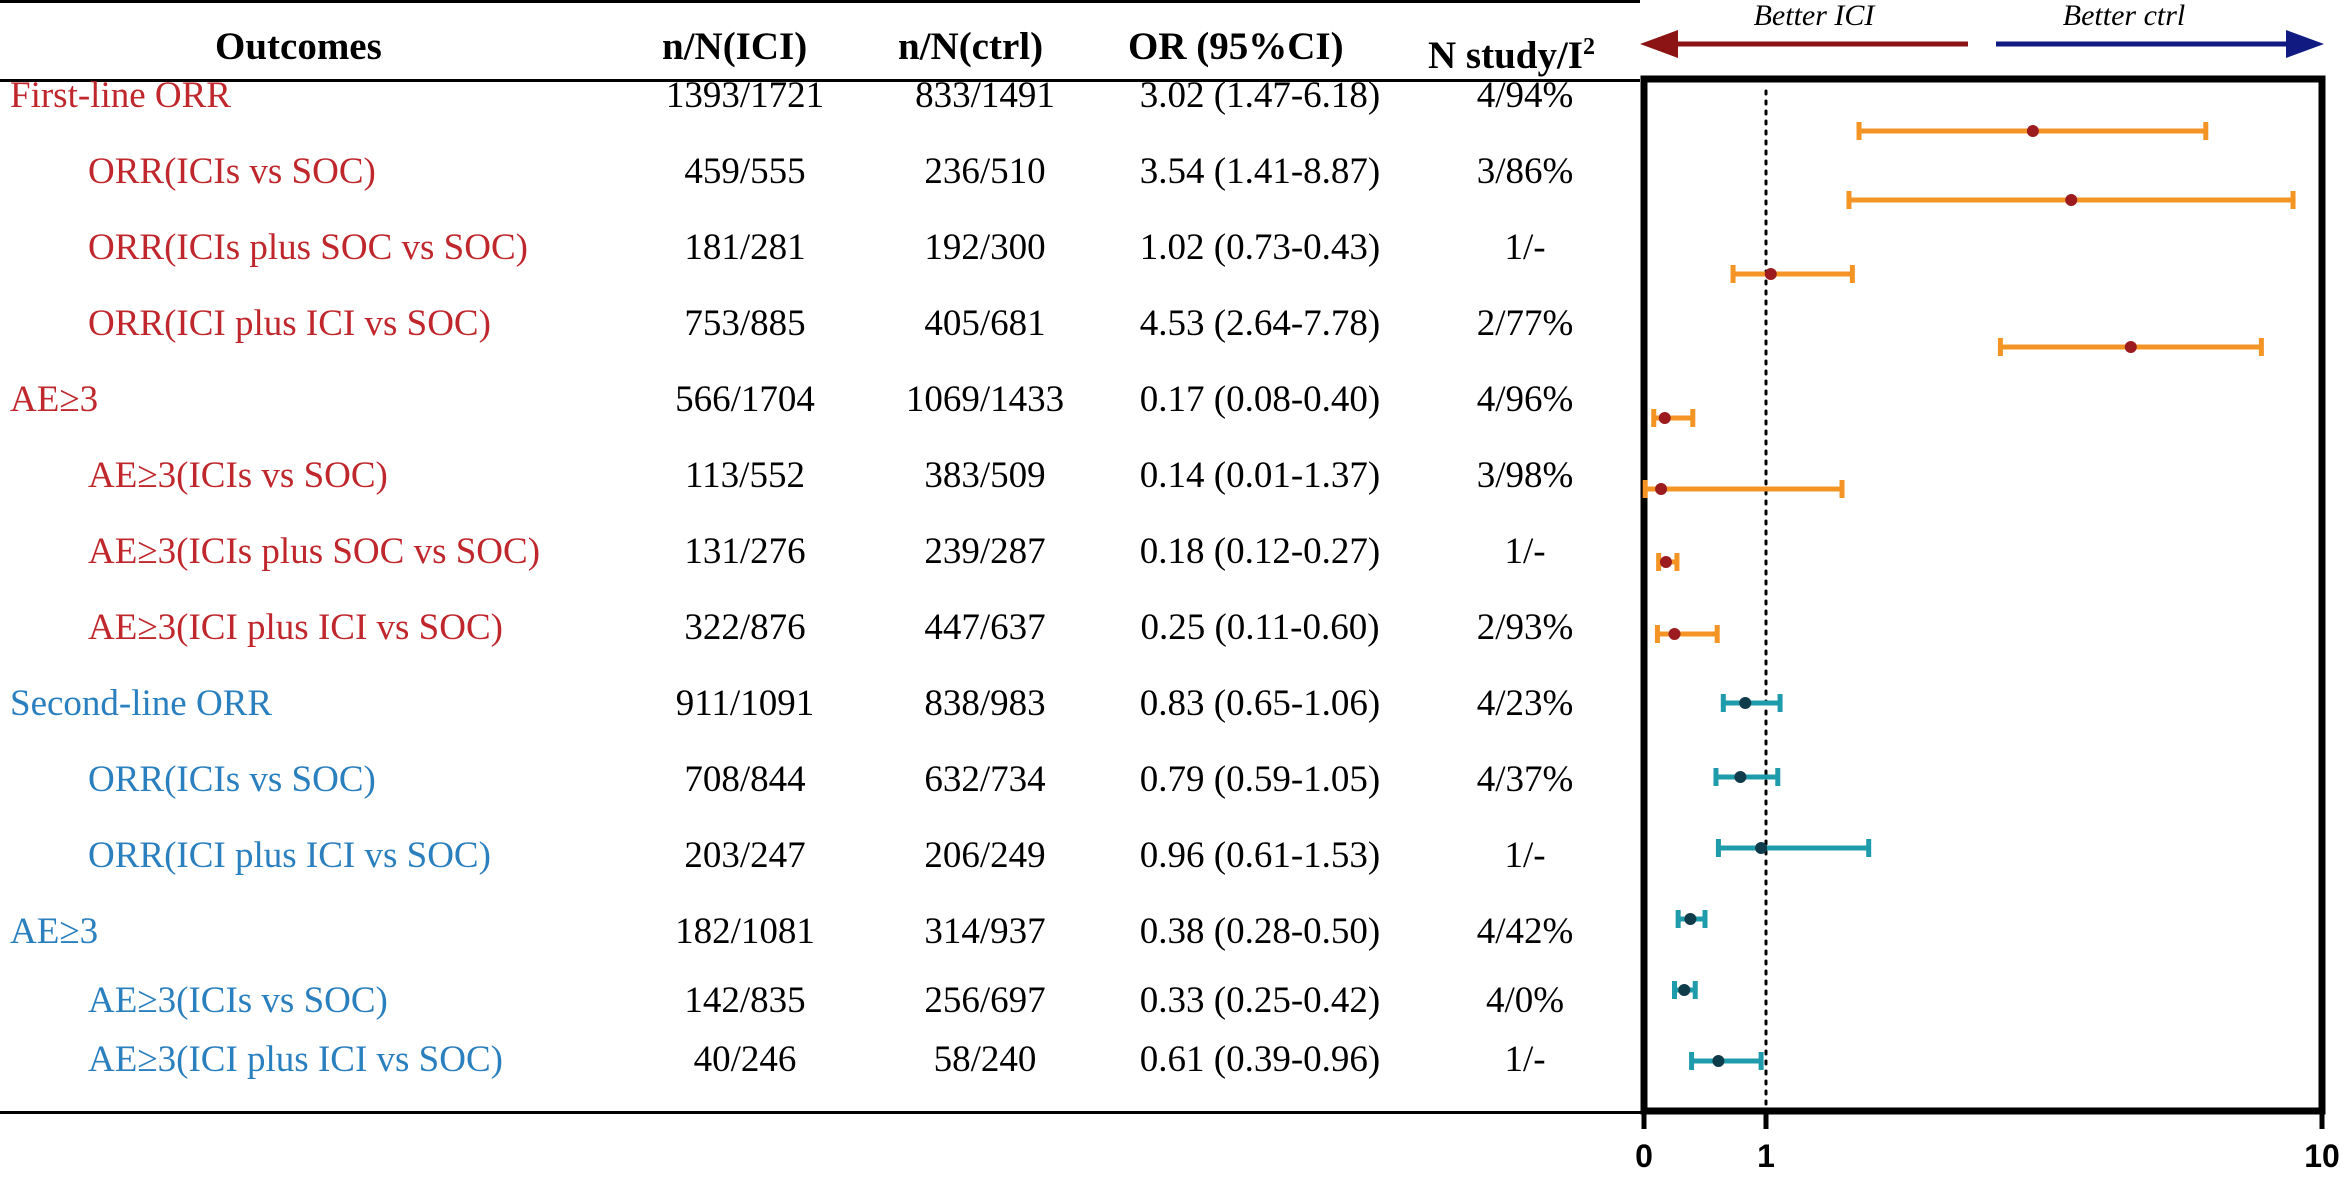  Describe the element at coordinates (1260, 703) in the screenshot. I see `cell-or-ci: 0.83 (0.65-1.06)` at that location.